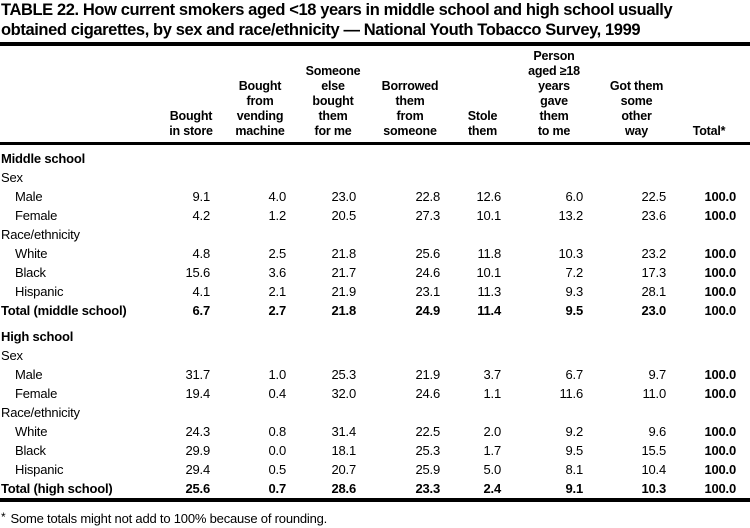 This screenshot has width=750, height=528. What do you see at coordinates (574, 488) in the screenshot?
I see `cell-value: 9.1` at bounding box center [574, 488].